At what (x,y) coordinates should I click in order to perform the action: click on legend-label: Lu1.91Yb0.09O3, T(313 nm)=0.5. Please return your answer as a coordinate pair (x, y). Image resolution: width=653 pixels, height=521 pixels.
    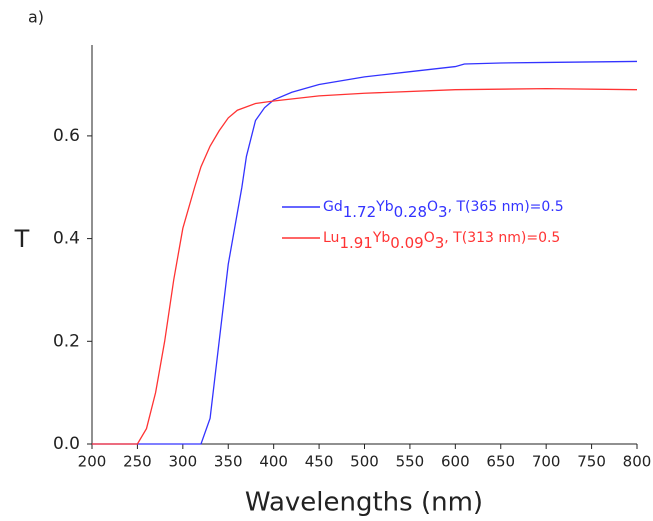
    Looking at the image, I should click on (441, 241).